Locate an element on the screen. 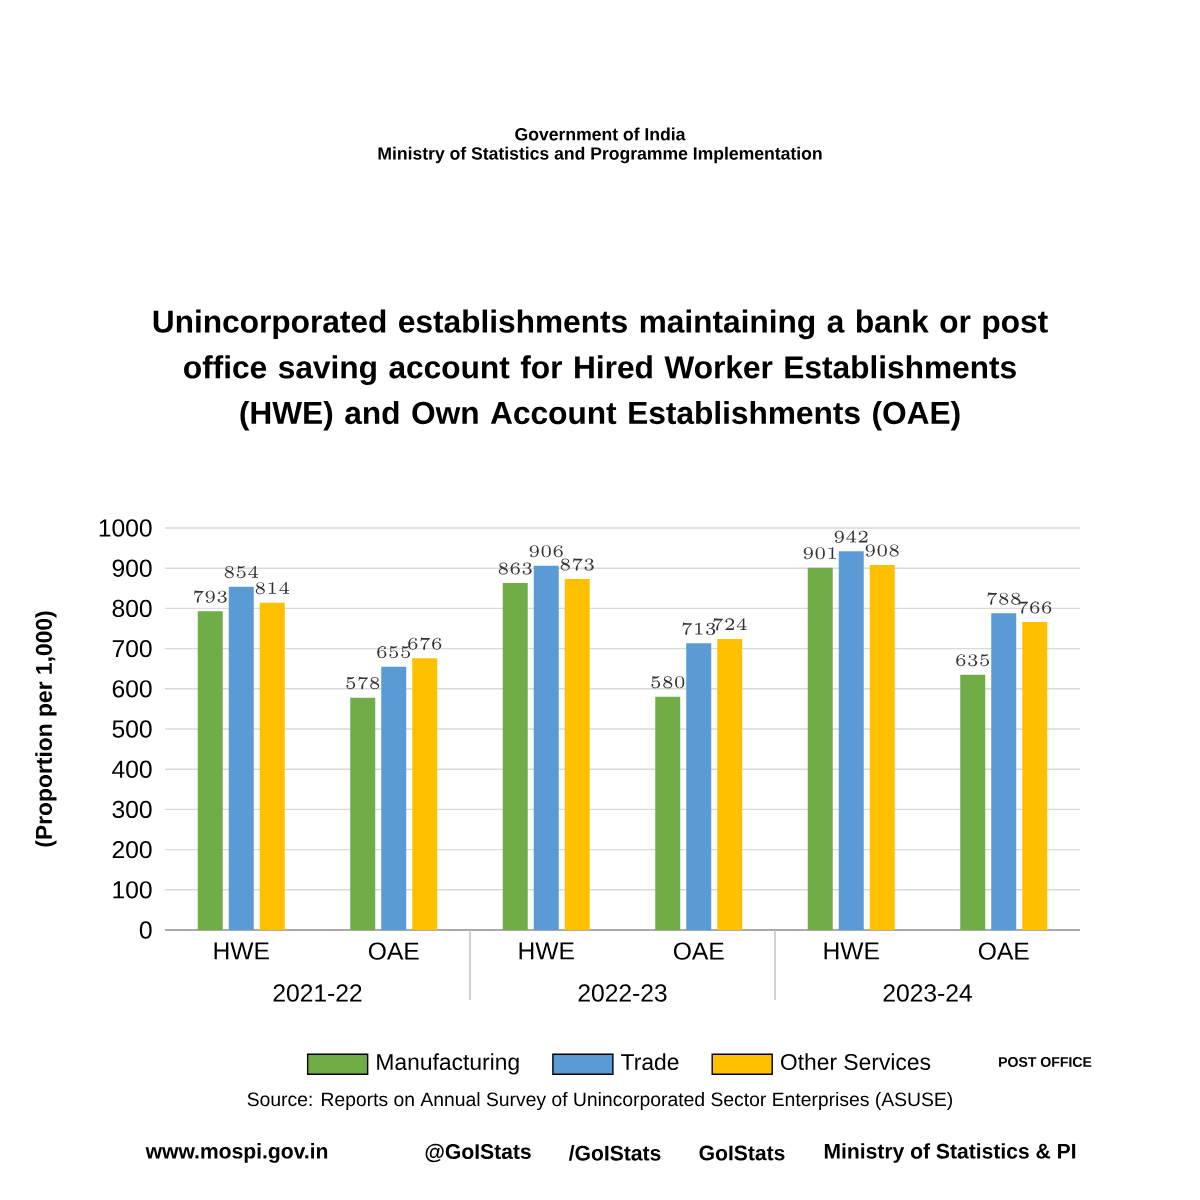 This screenshot has height=1200, width=1200. legend-label: Trade is located at coordinates (650, 1062).